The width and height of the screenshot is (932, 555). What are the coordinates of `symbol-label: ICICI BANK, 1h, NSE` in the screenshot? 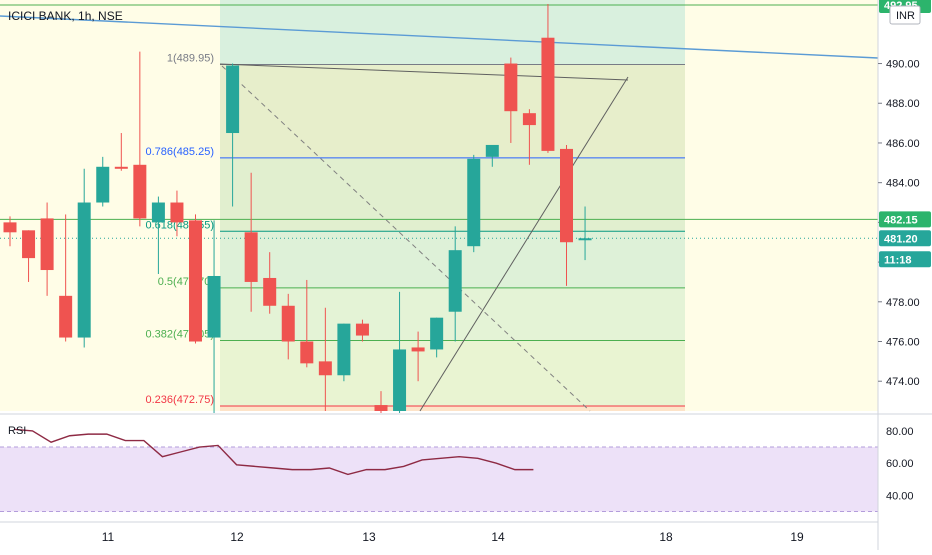 It's located at (65, 16).